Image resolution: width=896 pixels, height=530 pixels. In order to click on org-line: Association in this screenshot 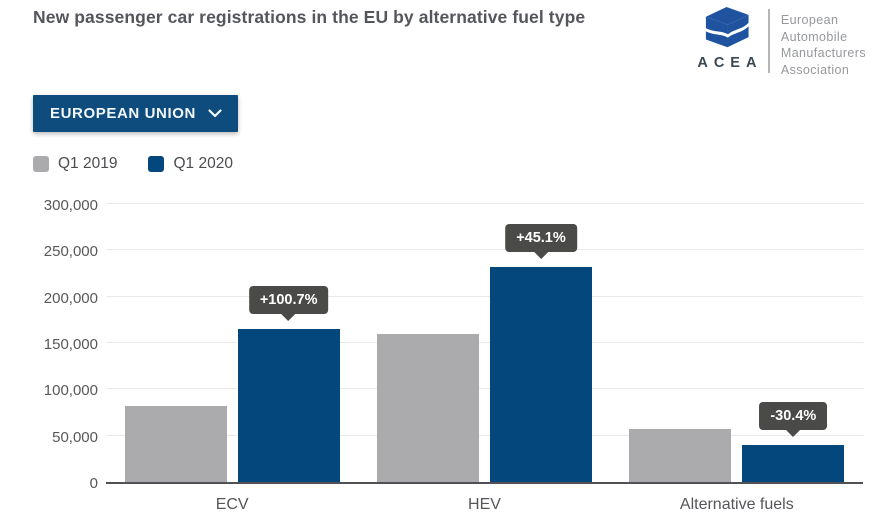, I will do `click(815, 69)`.